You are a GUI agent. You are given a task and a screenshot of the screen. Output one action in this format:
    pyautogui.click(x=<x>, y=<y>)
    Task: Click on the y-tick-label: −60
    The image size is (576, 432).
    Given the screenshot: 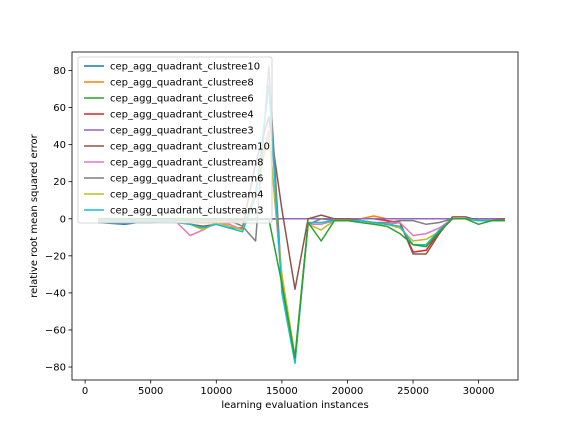 What is the action you would take?
    pyautogui.click(x=55, y=330)
    